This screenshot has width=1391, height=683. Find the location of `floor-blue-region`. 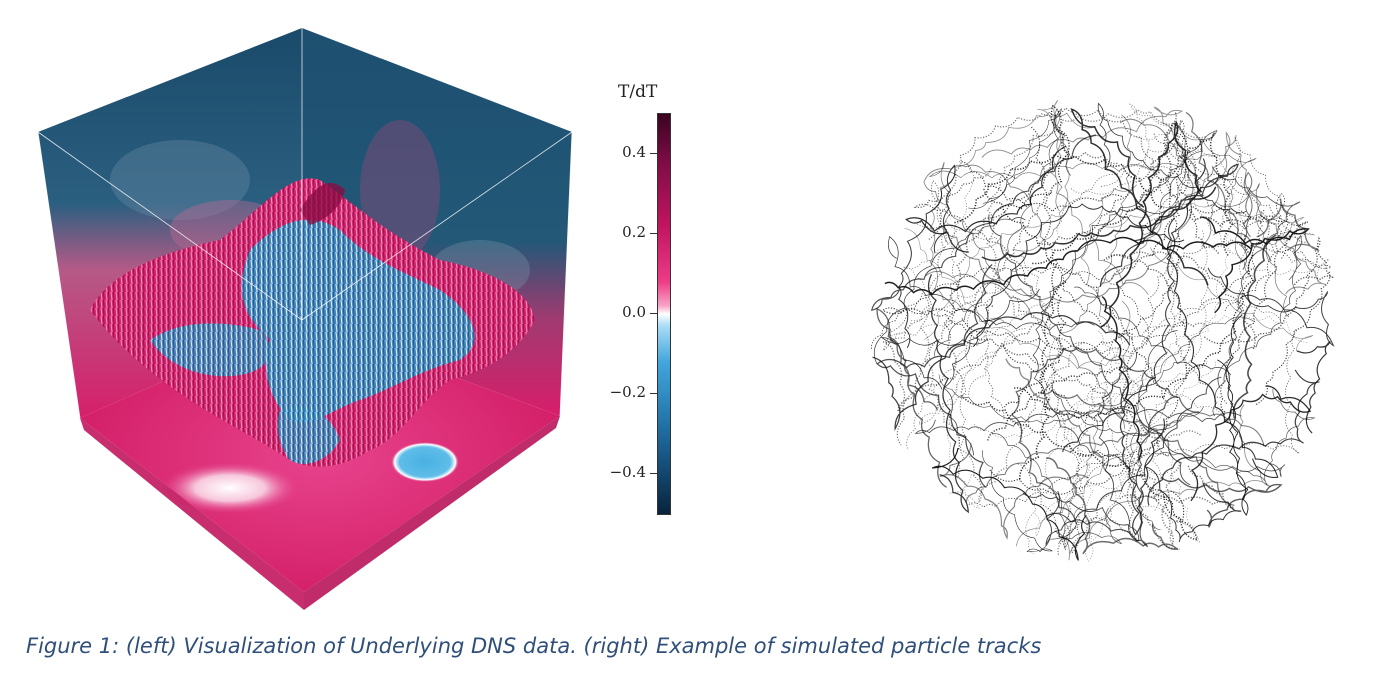

floor-blue-region is located at coordinates (425, 462).